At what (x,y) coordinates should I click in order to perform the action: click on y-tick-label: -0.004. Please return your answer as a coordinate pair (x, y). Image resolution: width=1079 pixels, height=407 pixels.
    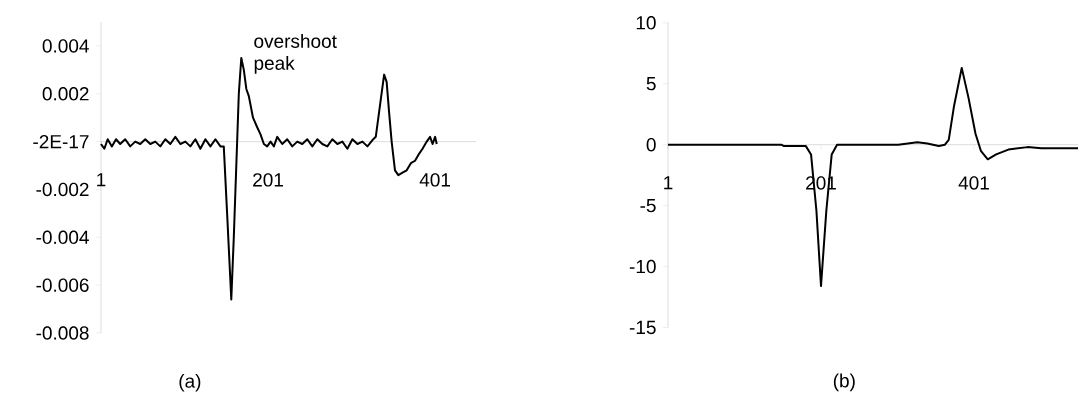
    Looking at the image, I should click on (62, 237).